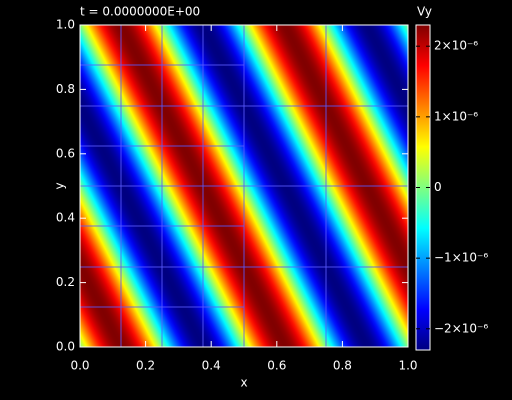  Describe the element at coordinates (65, 282) in the screenshot. I see `y-tick-label: 0.2` at that location.